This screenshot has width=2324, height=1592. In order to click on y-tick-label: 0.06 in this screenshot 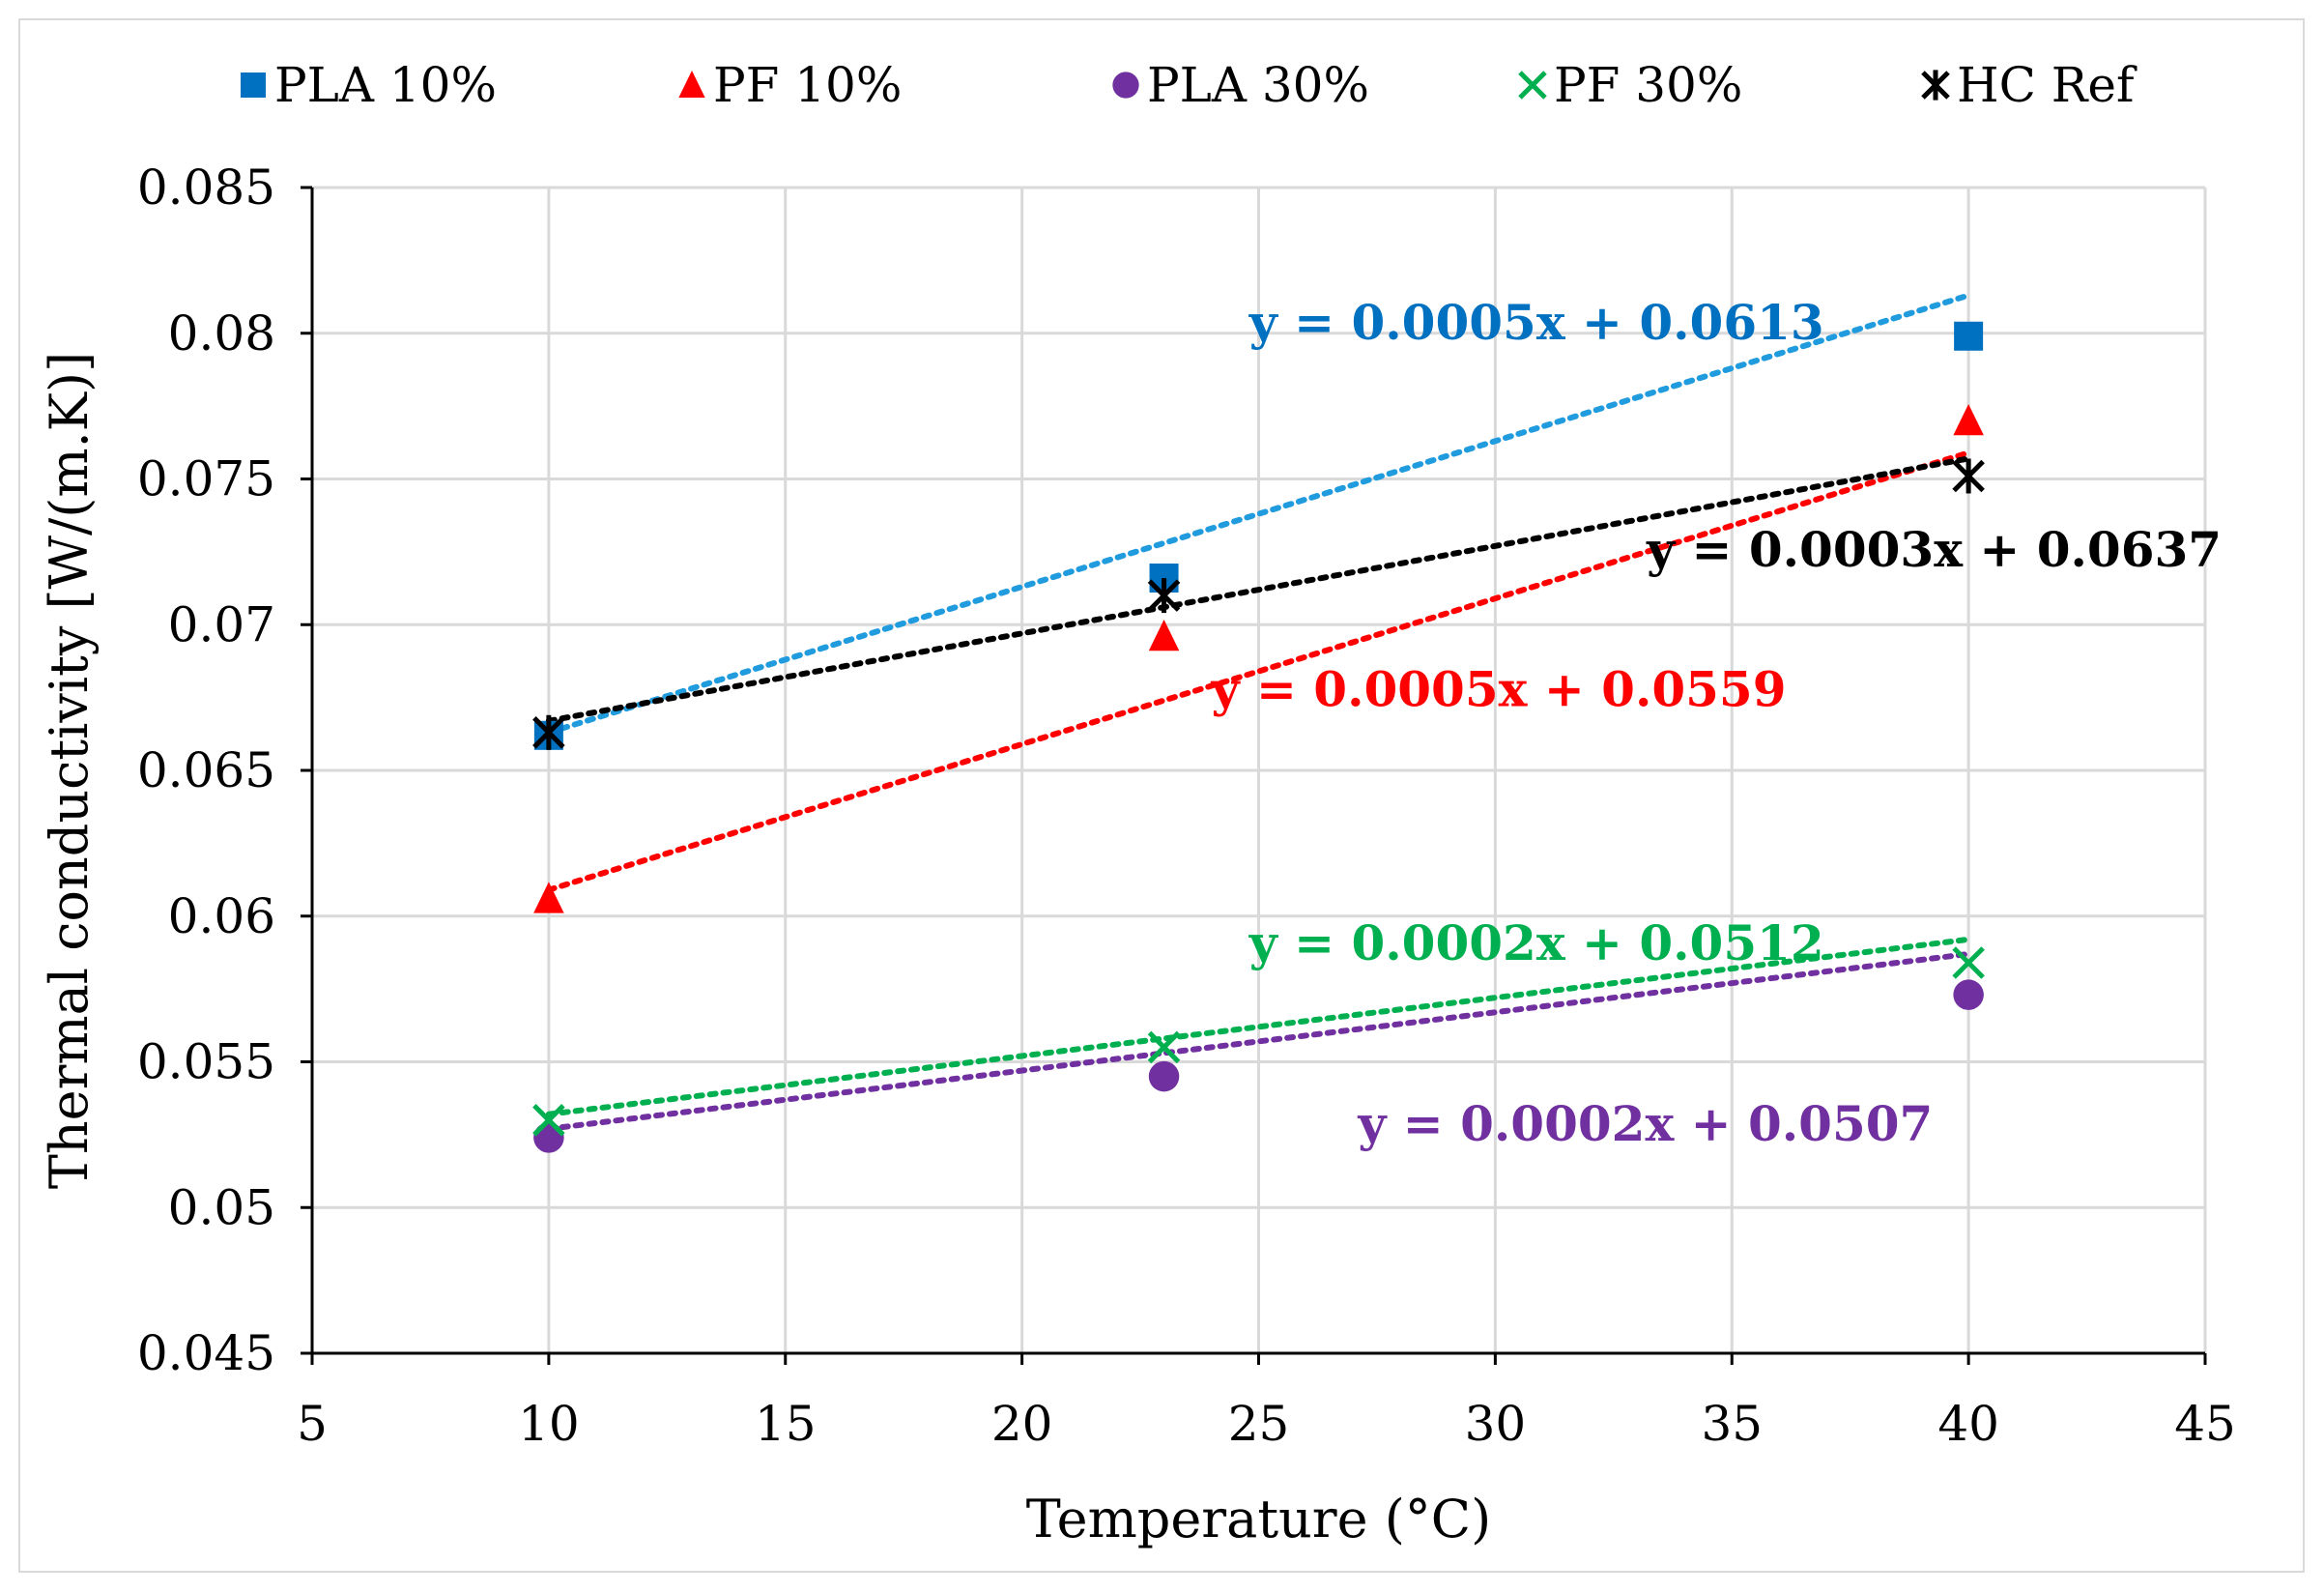, I will do `click(221, 916)`.